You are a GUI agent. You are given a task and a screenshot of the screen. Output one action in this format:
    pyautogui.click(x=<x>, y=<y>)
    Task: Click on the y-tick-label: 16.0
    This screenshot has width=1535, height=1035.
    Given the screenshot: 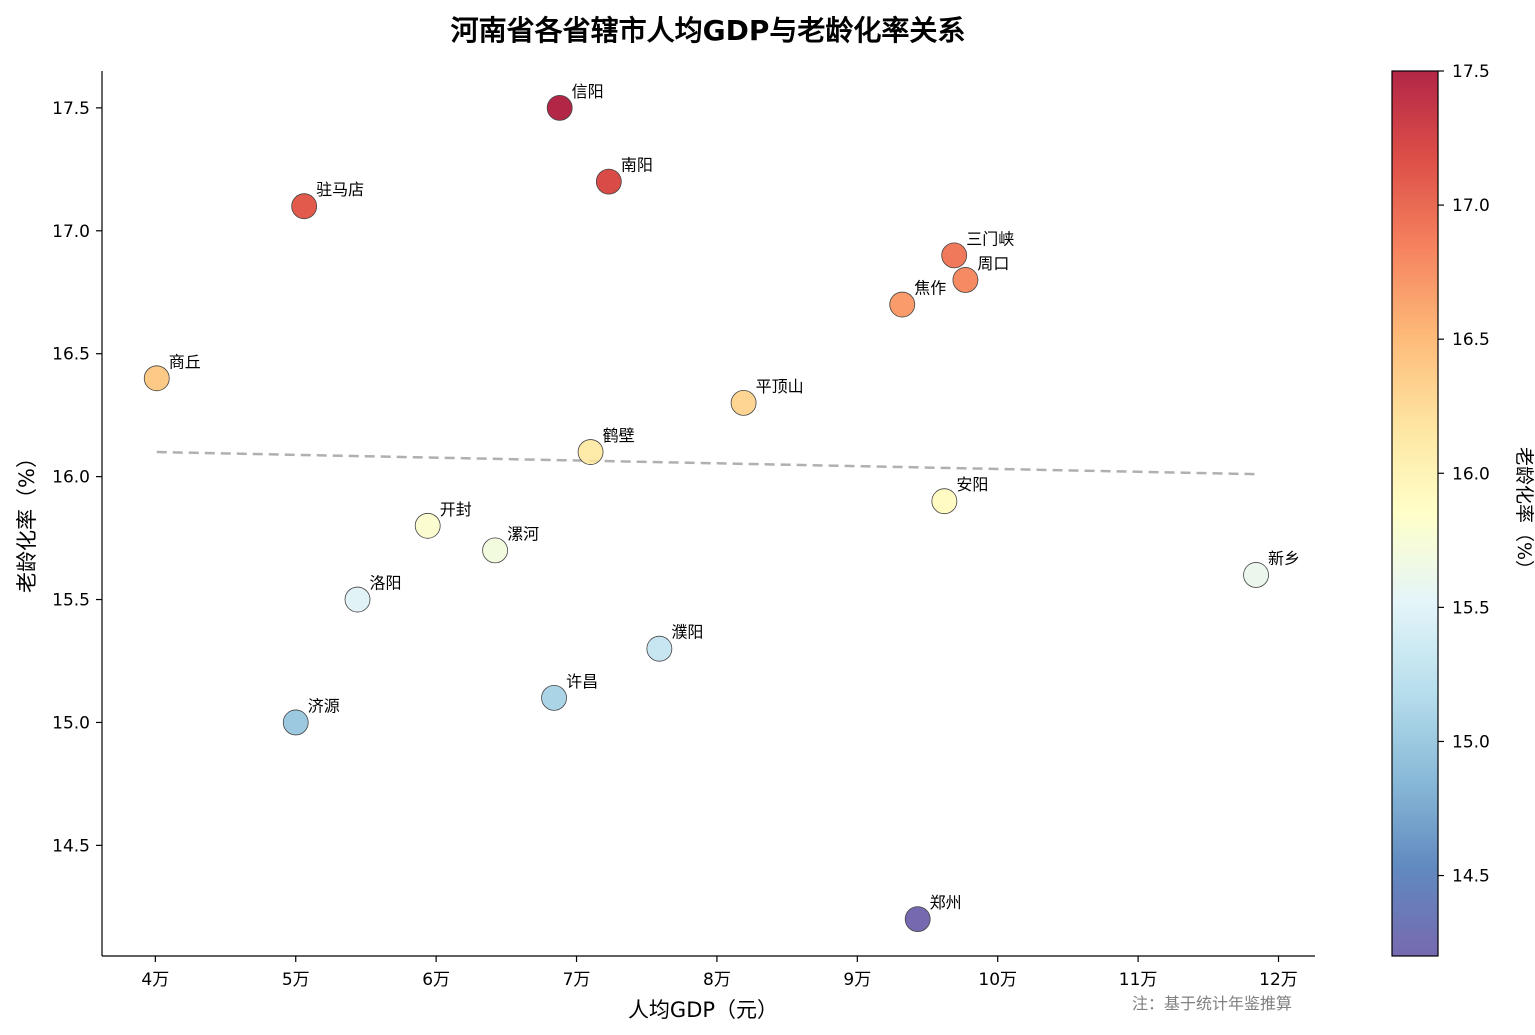 What is the action you would take?
    pyautogui.click(x=71, y=478)
    